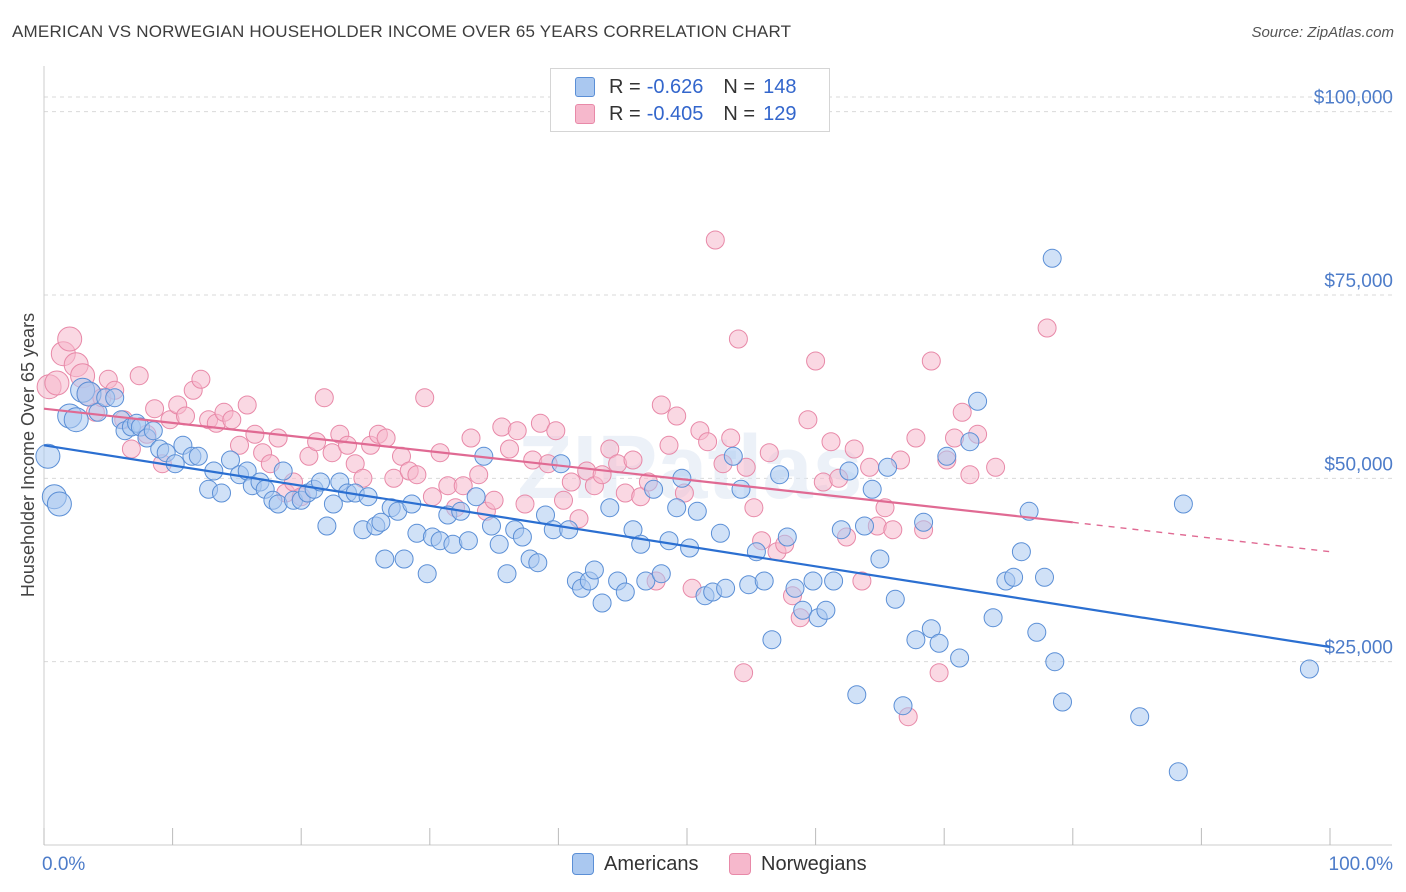 The image size is (1406, 892). What do you see at coordinates (675, 86) in the screenshot?
I see `r-value: -0.626` at bounding box center [675, 86].